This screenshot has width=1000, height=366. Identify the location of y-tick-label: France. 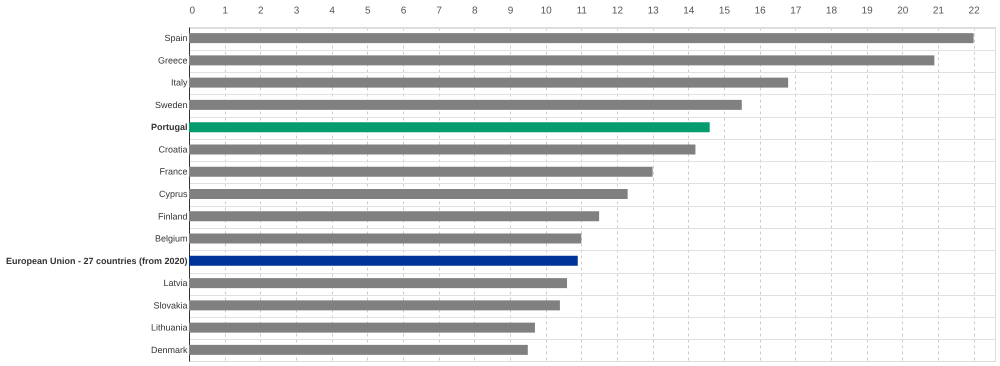
(173, 171).